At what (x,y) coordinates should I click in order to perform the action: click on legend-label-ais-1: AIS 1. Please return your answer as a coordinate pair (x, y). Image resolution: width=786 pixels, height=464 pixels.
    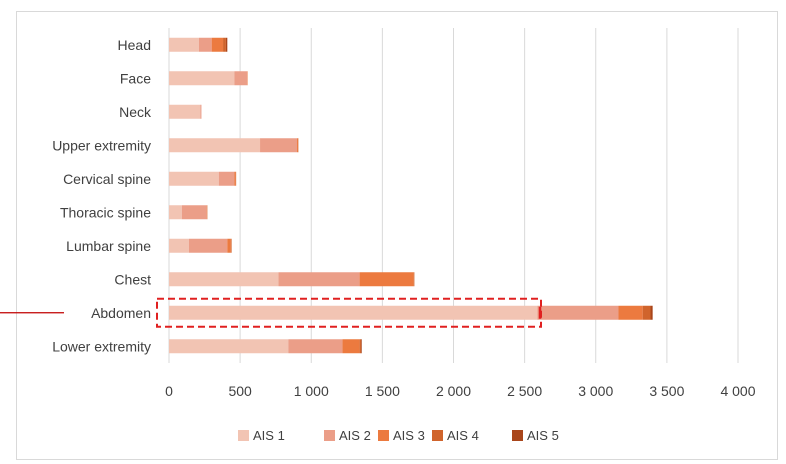
    Looking at the image, I should click on (269, 435).